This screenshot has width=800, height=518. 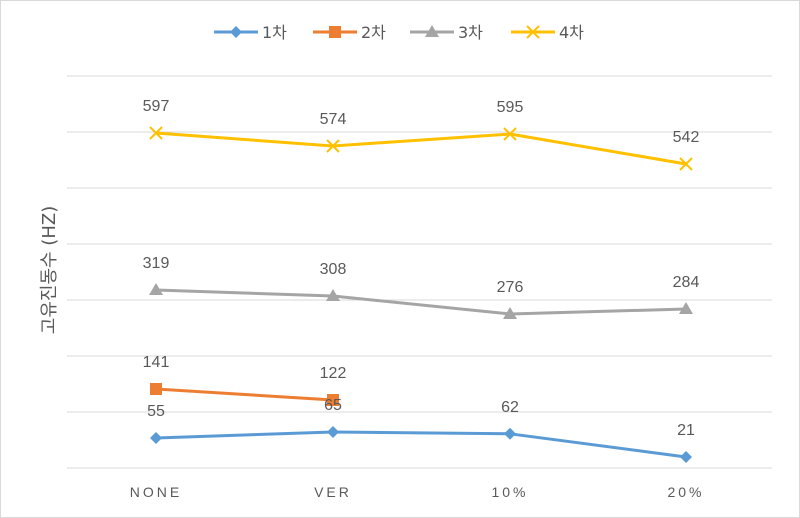 I want to click on x-tick-label: 20%, so click(x=685, y=492).